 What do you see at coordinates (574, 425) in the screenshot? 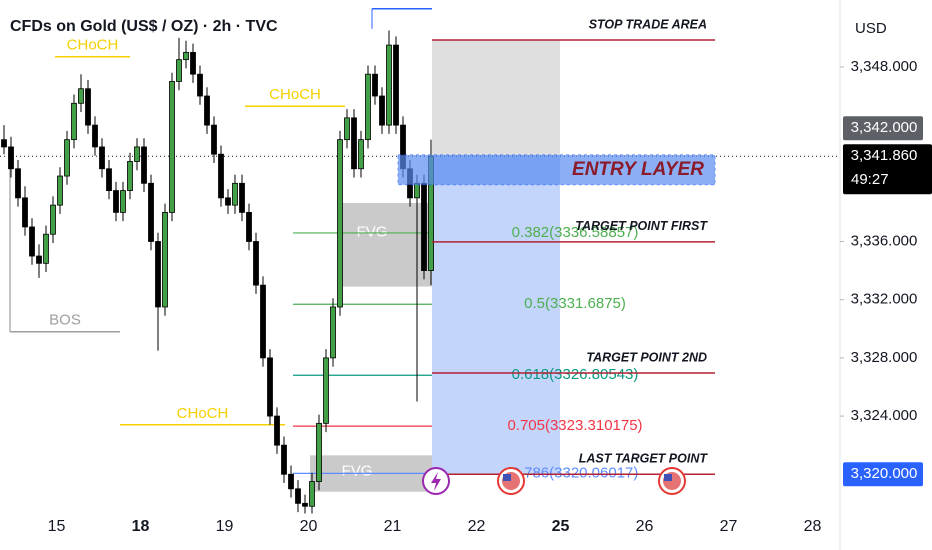
I see `fib-label: 0.705(3323.310175)` at bounding box center [574, 425].